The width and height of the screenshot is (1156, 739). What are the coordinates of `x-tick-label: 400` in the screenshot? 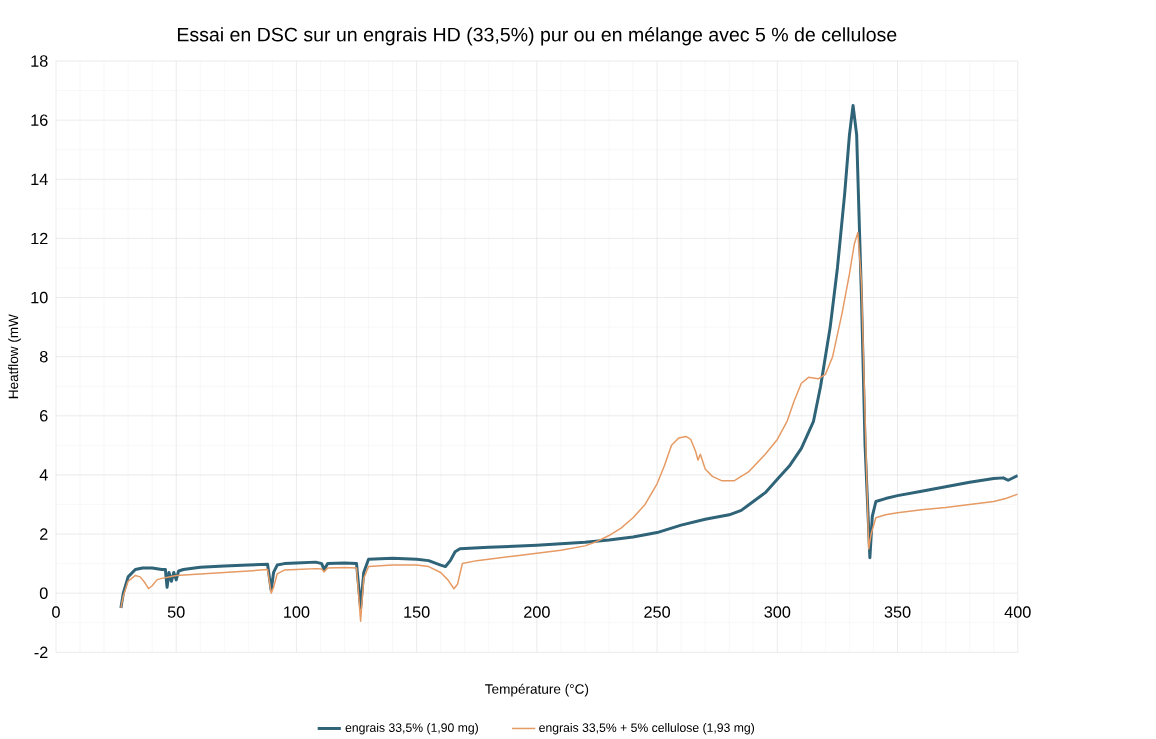 It's located at (1017, 612).